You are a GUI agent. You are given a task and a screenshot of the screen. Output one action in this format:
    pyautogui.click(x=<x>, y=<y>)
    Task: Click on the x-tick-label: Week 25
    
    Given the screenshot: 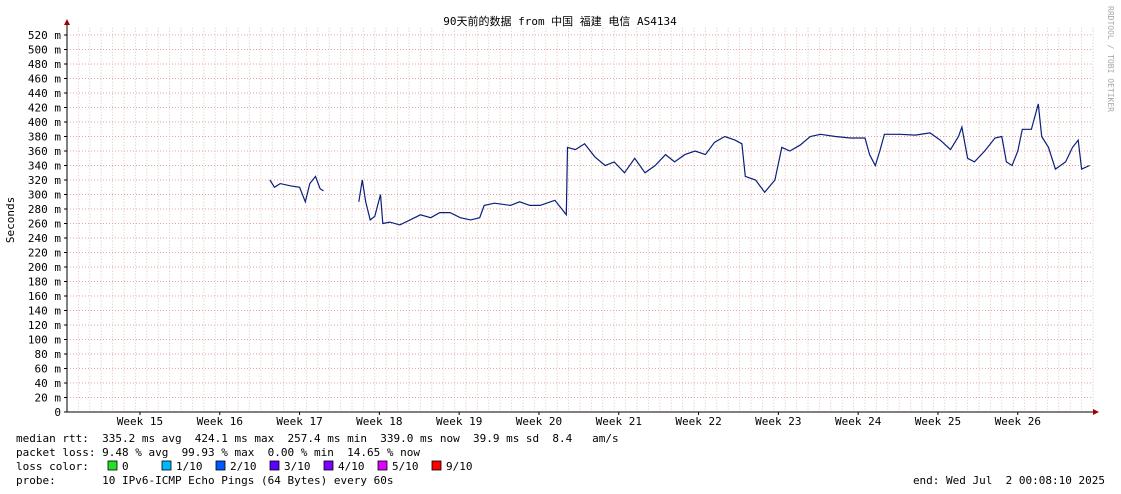 What is the action you would take?
    pyautogui.click(x=938, y=421)
    